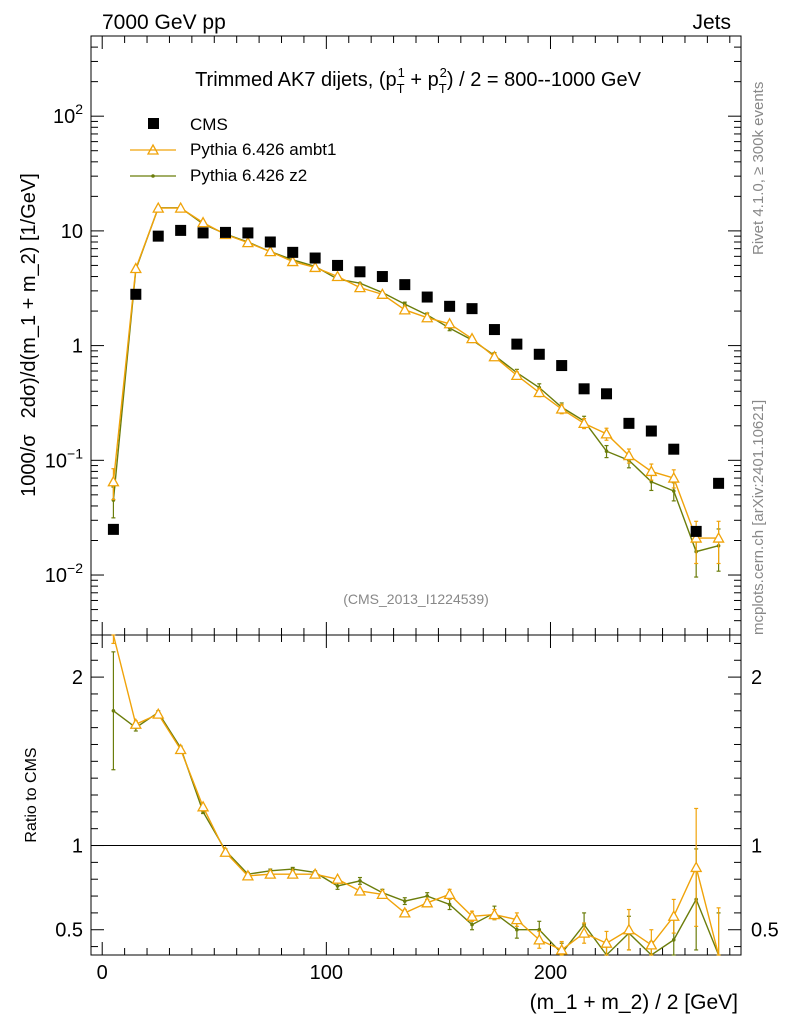 This screenshot has height=1024, width=786. Describe the element at coordinates (263, 149) in the screenshot. I see `legend-ambt1-label: Pythia 6.426 ambt1` at that location.